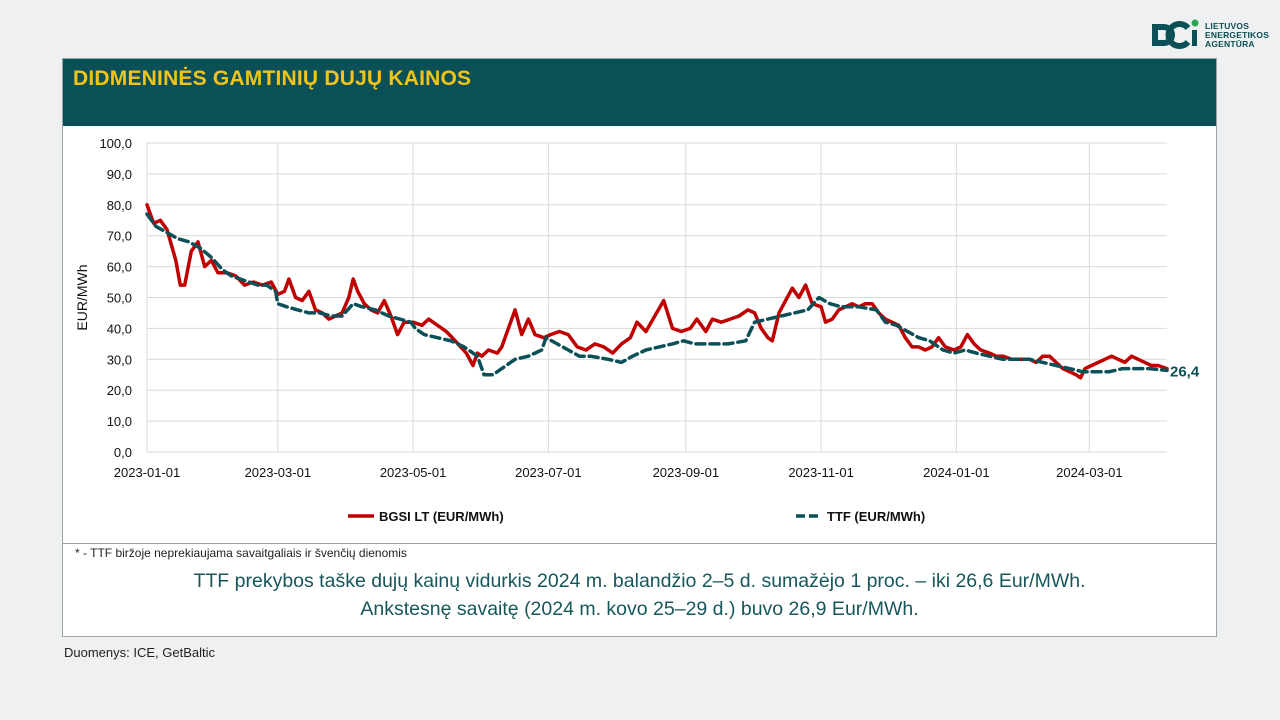 Image resolution: width=1280 pixels, height=720 pixels. Describe the element at coordinates (119, 390) in the screenshot. I see `y-tick-label: 20,0` at that location.